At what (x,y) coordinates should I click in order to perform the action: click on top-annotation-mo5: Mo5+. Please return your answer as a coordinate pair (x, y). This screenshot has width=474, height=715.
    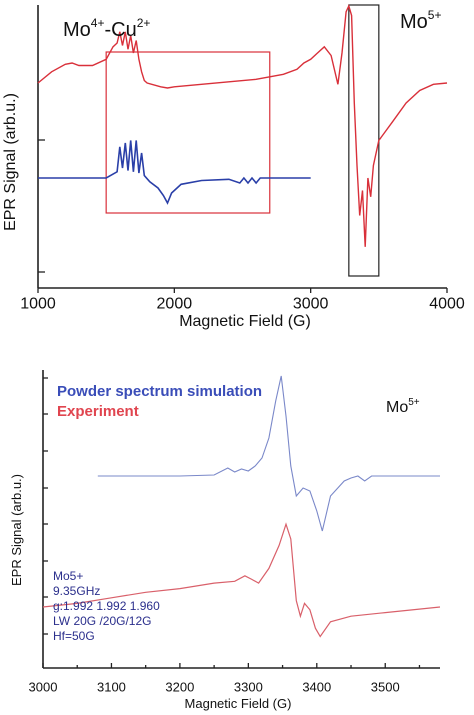
    Looking at the image, I should click on (420, 20).